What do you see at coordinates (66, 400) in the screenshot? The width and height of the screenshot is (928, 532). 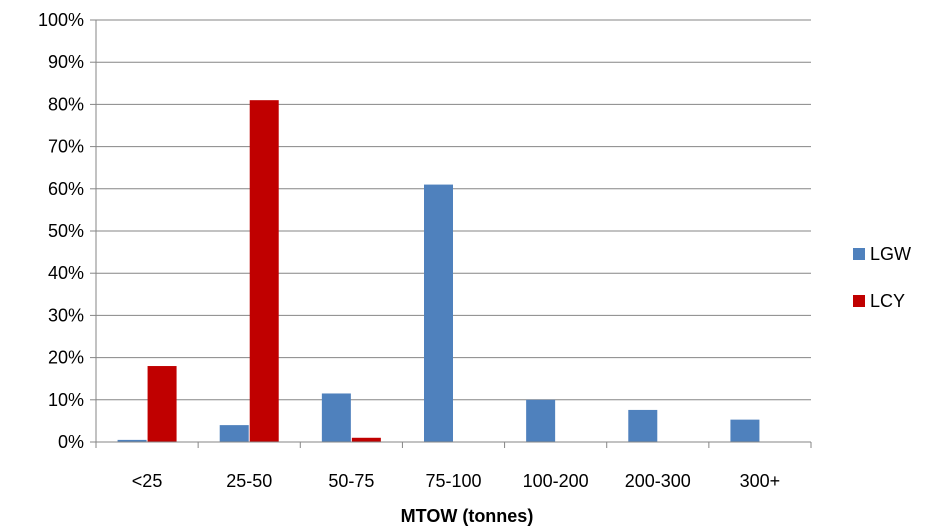 I see `y-tick-label: 10%` at bounding box center [66, 400].